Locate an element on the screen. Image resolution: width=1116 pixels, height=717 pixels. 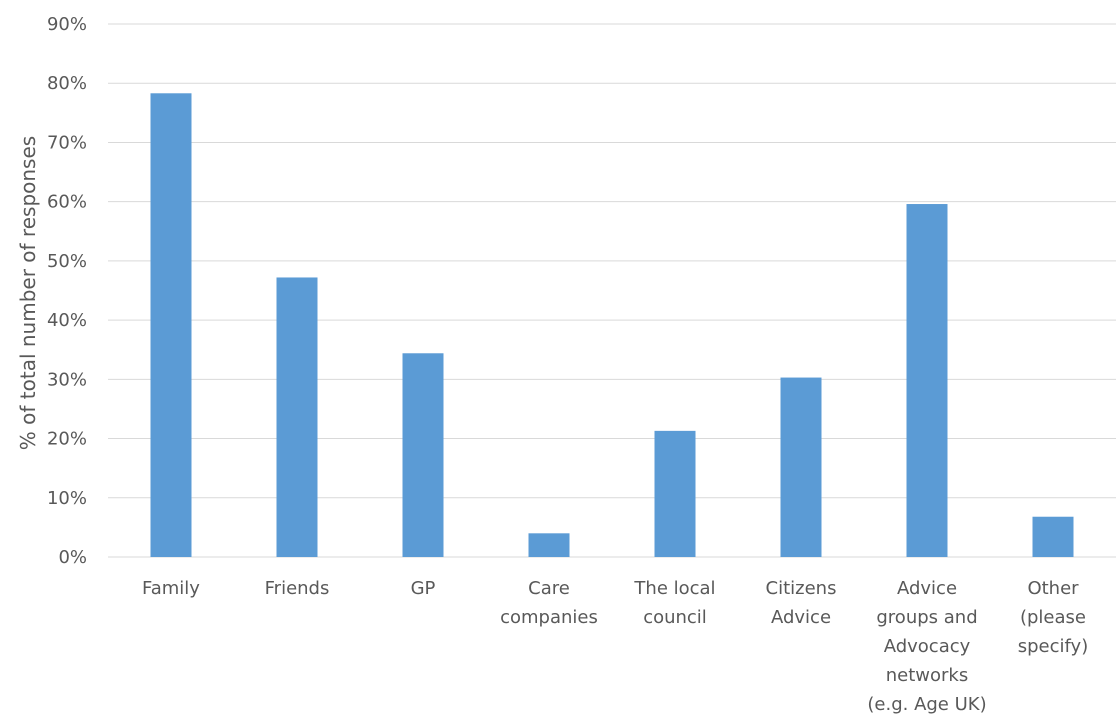
x-category-label: The local is located at coordinates (674, 588).